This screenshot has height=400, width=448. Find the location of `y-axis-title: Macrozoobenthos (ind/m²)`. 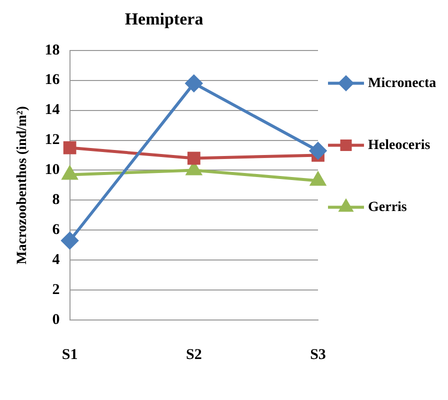

y-axis-title: Macrozoobenthos (ind/m²) is located at coordinates (22, 185).